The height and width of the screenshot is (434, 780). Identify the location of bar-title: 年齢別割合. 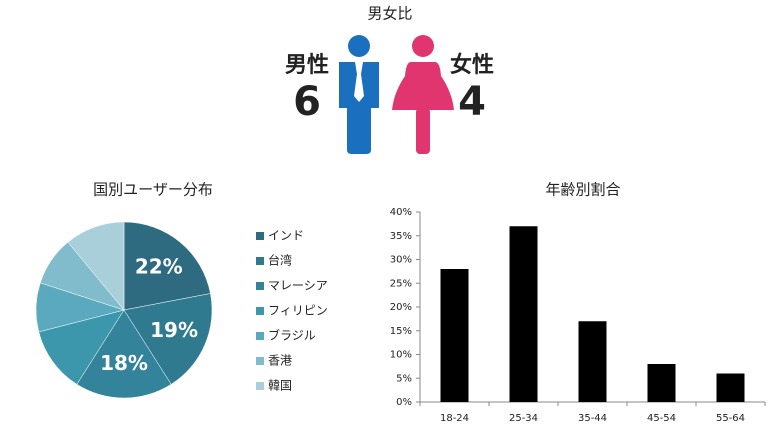
(582, 190).